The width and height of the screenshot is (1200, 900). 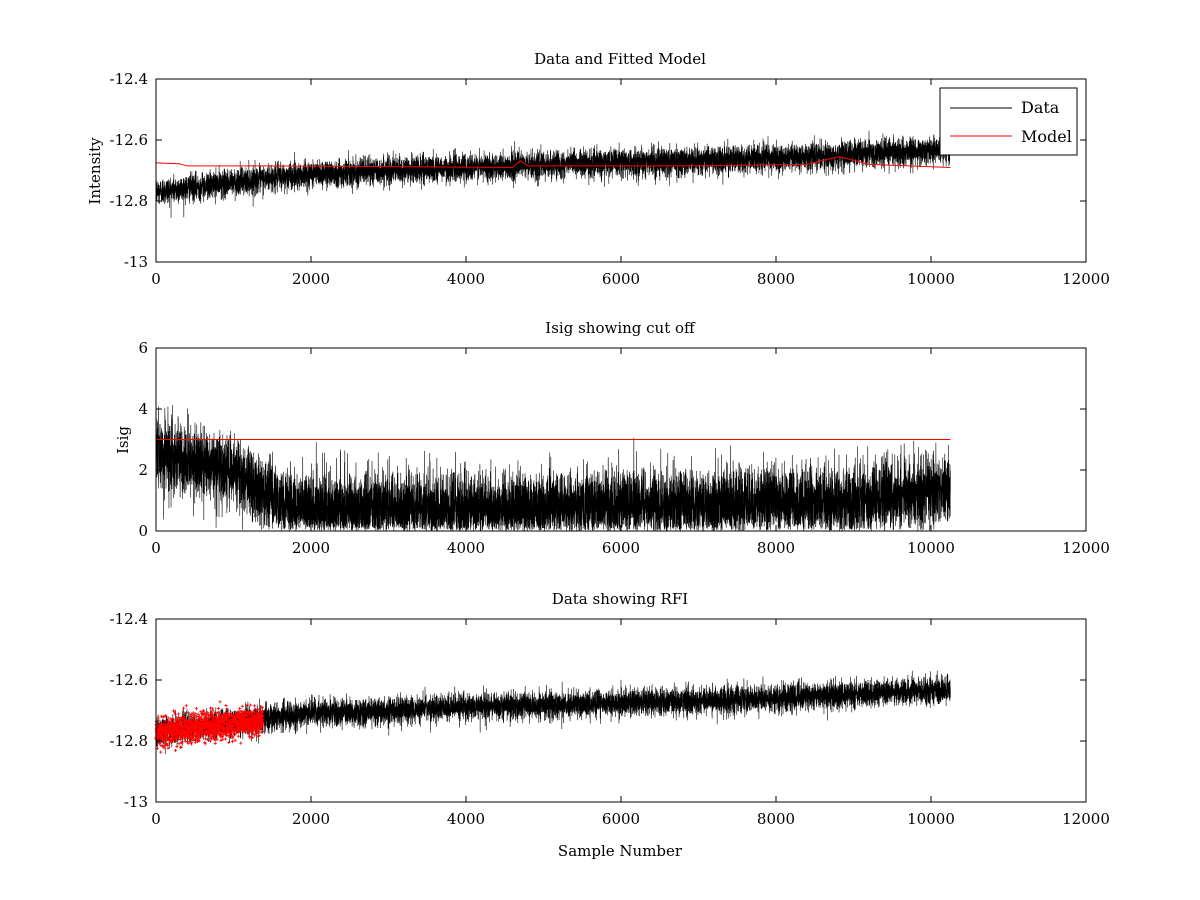 I want to click on x-tick-label: 4000, so click(x=466, y=279).